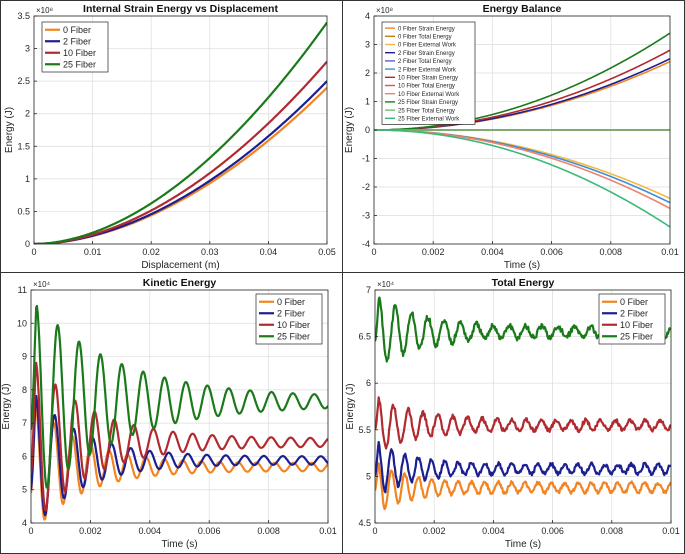 The width and height of the screenshot is (685, 554). I want to click on tick-label-y: 9, so click(24, 357).